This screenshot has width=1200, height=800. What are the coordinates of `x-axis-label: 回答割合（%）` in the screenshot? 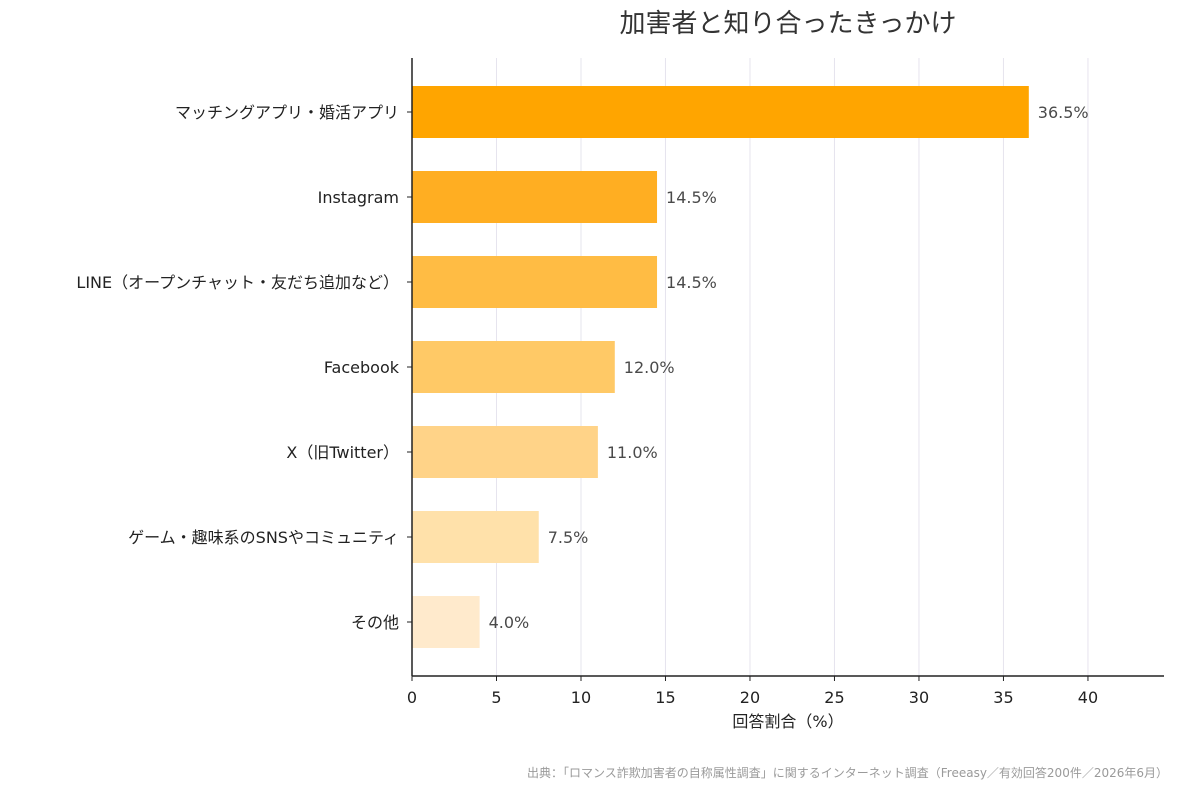 It's located at (787, 721).